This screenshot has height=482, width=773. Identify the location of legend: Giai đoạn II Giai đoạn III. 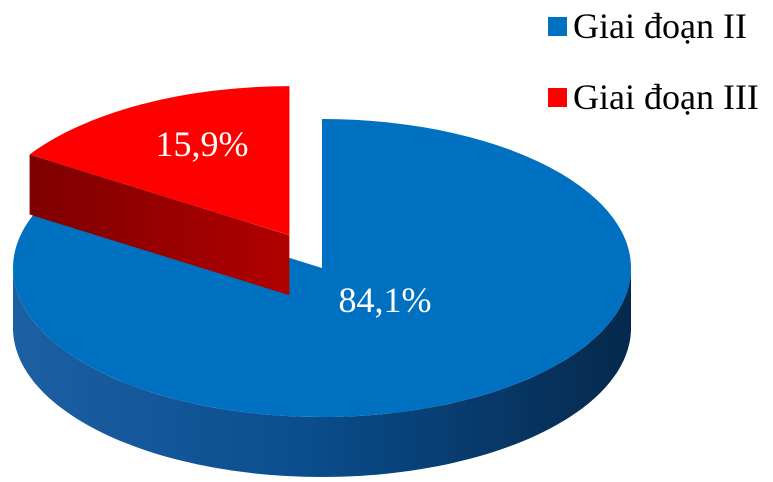
(653, 75).